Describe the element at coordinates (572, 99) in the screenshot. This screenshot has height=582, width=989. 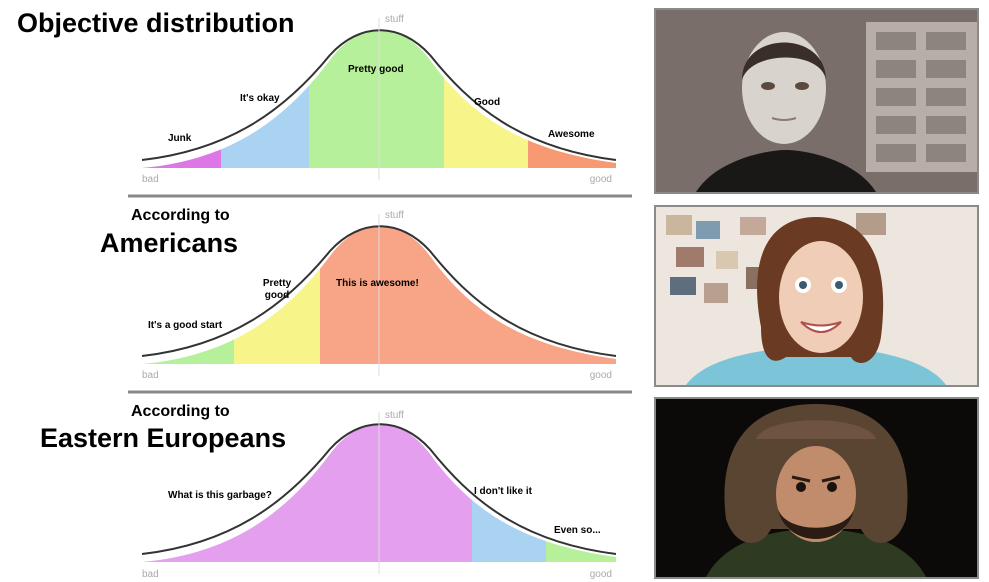
I see `segment-awesome` at that location.